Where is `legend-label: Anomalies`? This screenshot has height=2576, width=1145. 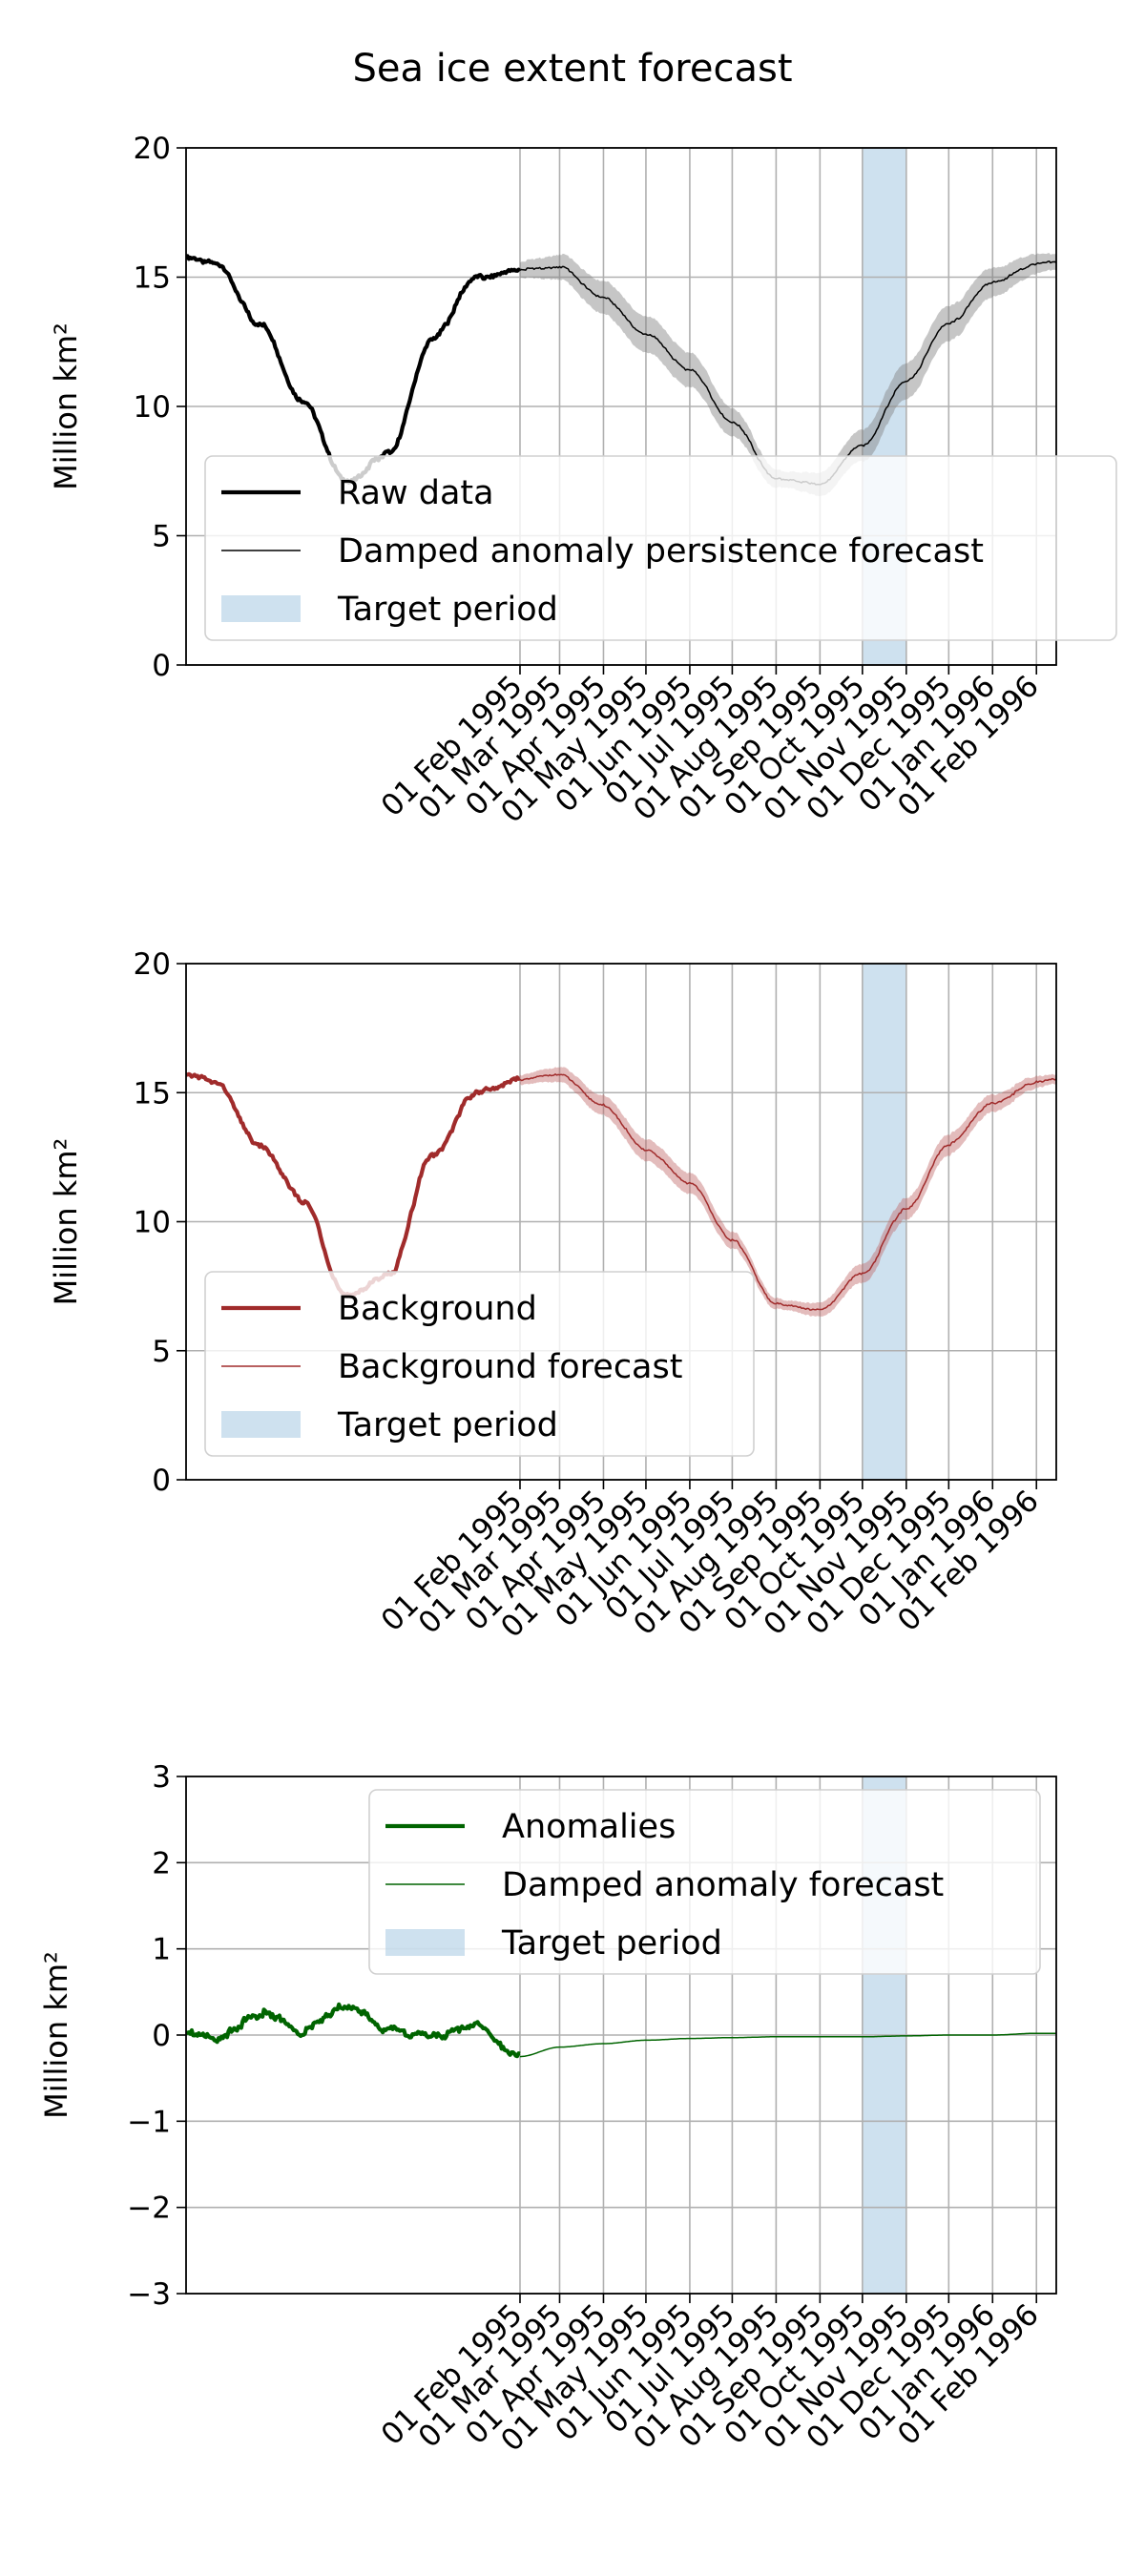
legend-label: Anomalies is located at coordinates (589, 1827).